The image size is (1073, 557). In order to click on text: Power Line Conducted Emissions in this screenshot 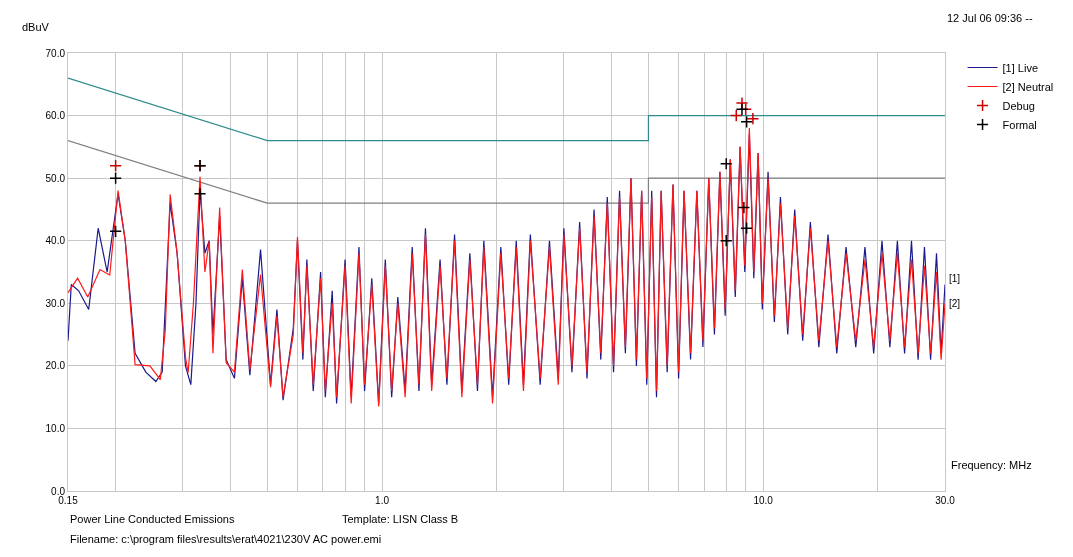, I will do `click(152, 519)`.